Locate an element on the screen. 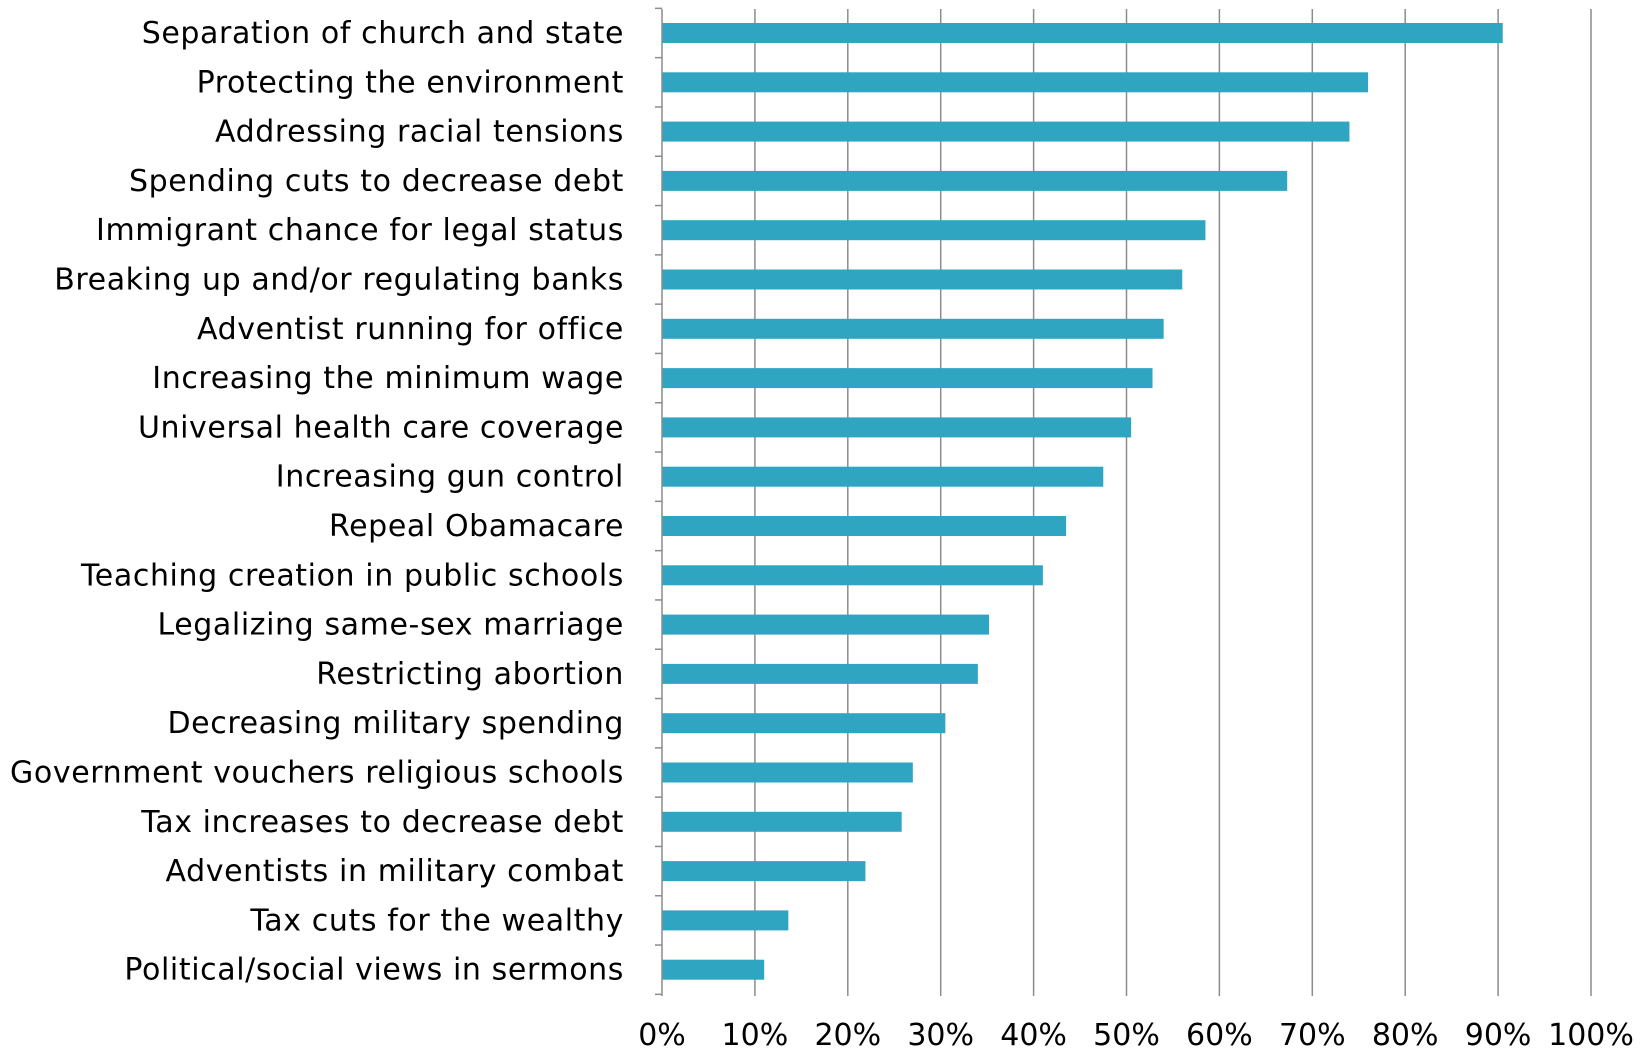  x-tick-label: 90% is located at coordinates (1498, 1035).